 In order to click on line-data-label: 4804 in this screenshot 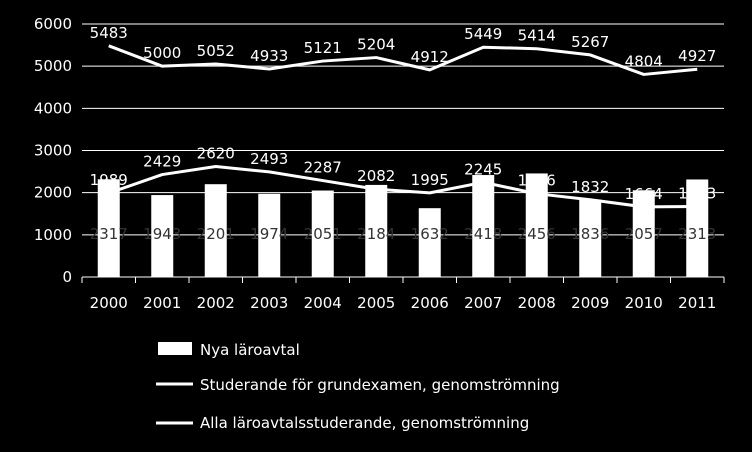, I will do `click(644, 61)`.